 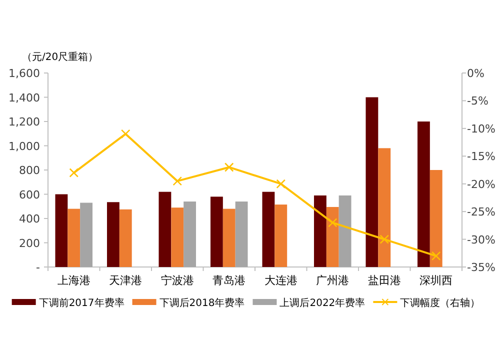 What do you see at coordinates (281, 280) in the screenshot?
I see `x-tick-label: 大连港` at bounding box center [281, 280].